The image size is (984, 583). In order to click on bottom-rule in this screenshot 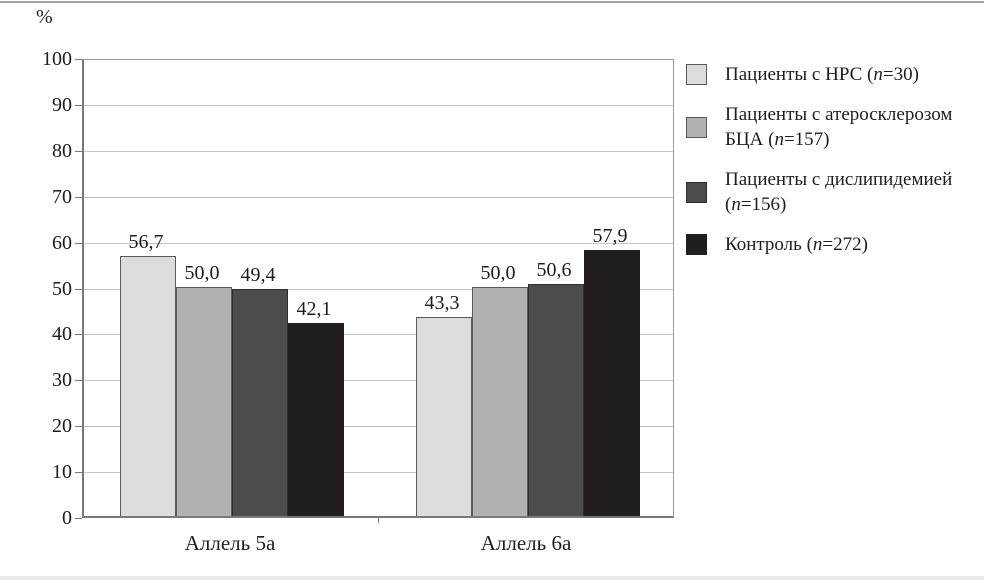, I will do `click(492, 578)`.